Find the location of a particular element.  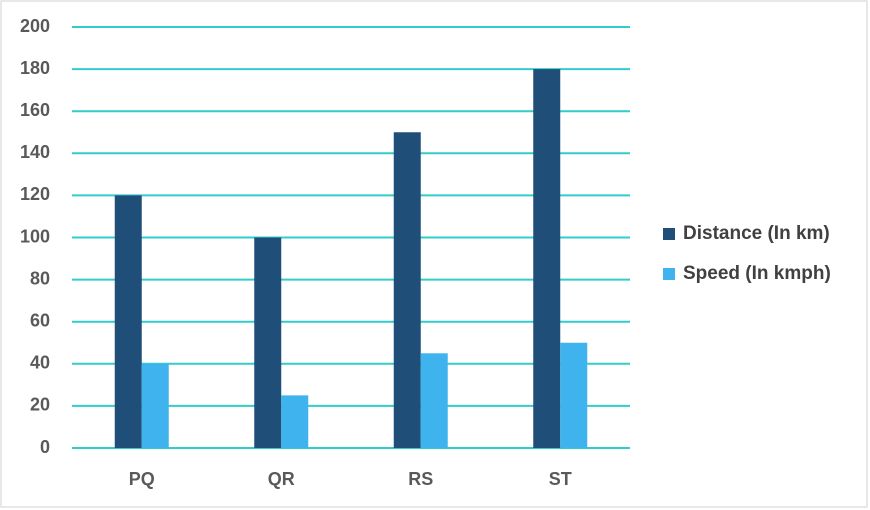

y-tick-label: 120 is located at coordinates (35, 194).